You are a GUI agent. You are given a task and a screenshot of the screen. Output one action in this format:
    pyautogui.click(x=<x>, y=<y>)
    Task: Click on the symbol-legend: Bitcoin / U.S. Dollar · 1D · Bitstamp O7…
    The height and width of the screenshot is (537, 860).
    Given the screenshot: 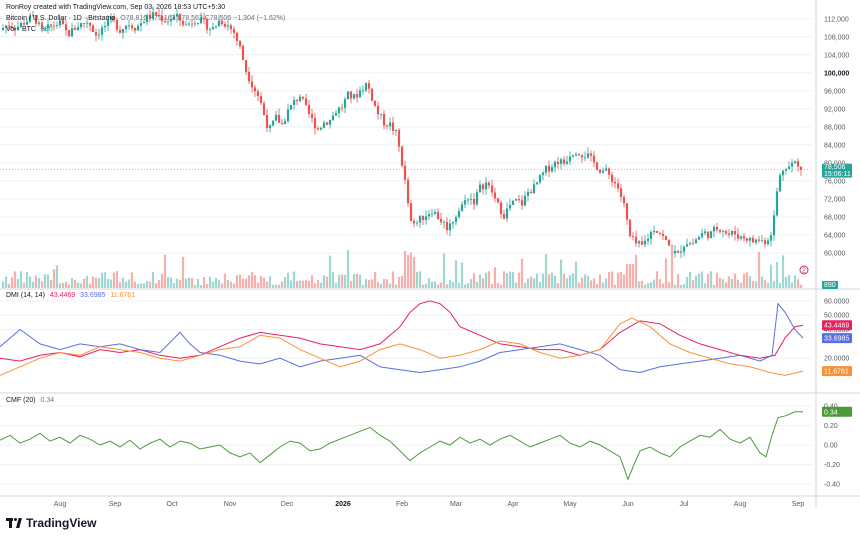 What is the action you would take?
    pyautogui.click(x=147, y=18)
    